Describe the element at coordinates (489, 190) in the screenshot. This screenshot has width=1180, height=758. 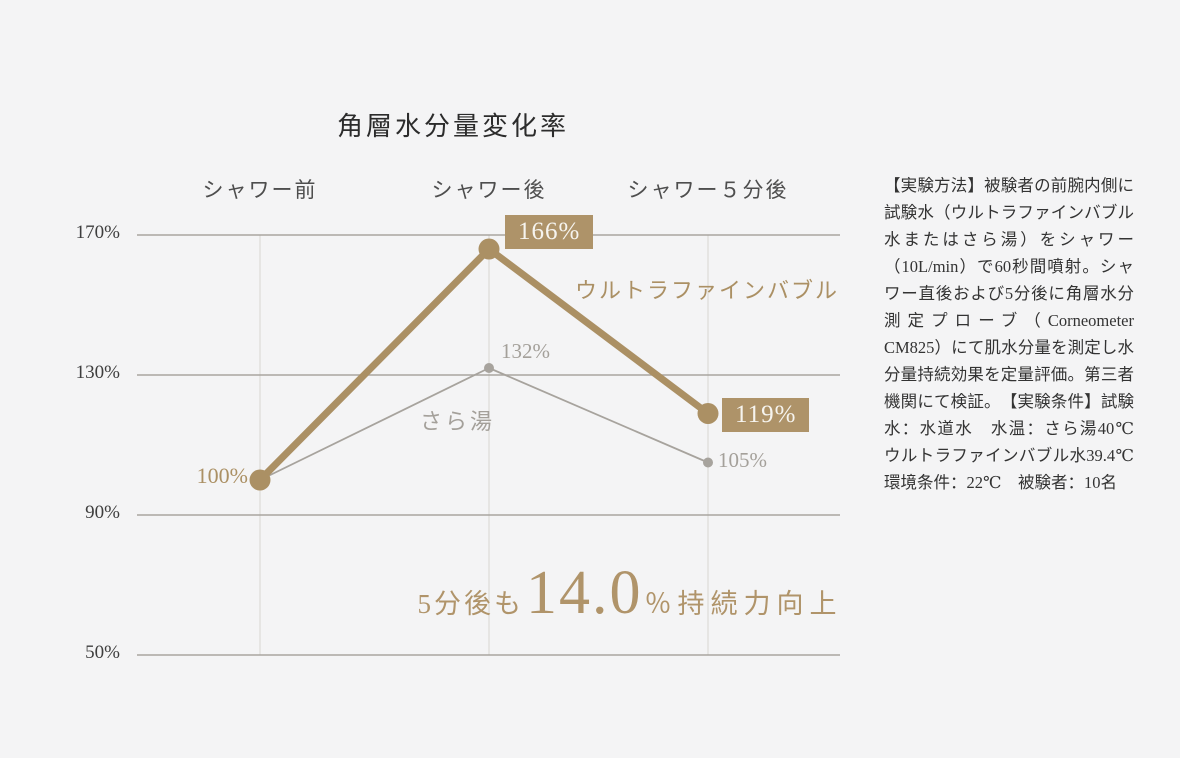
I see `category-label: シャワー後` at that location.